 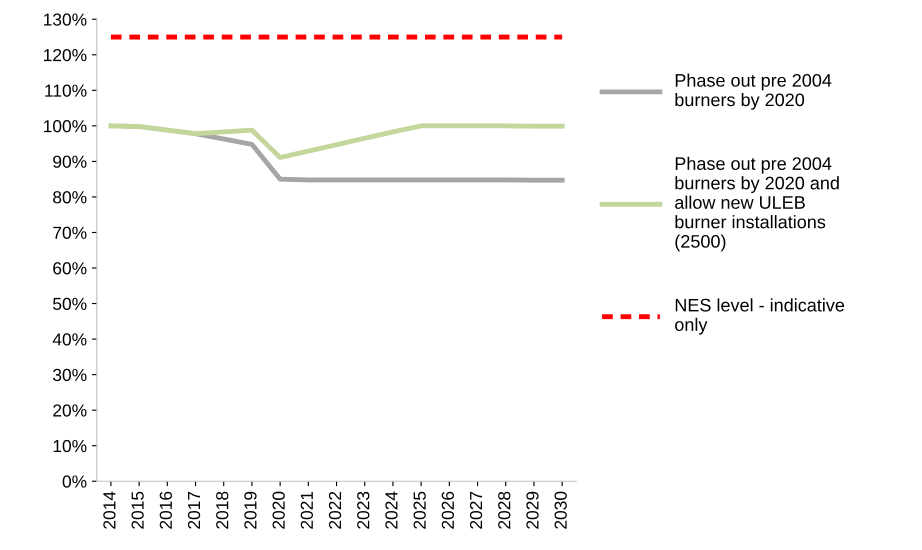 What do you see at coordinates (532, 510) in the screenshot?
I see `x-tick-label: 2029` at bounding box center [532, 510].